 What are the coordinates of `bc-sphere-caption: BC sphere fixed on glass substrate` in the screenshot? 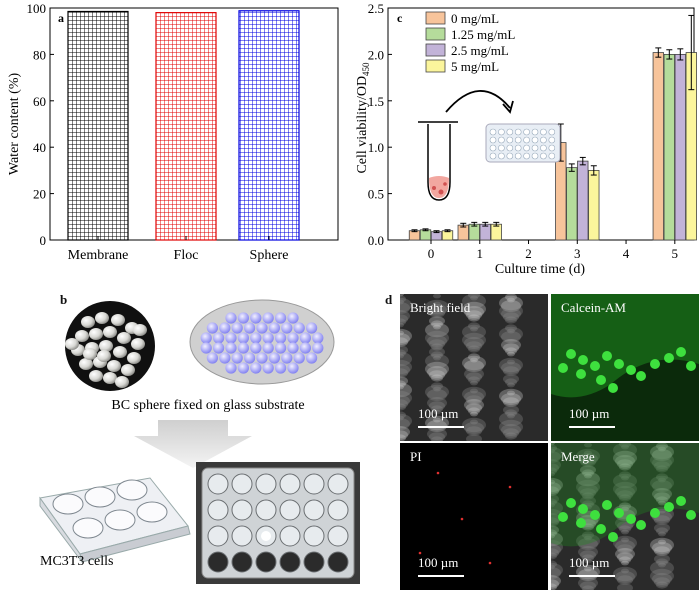 It's located at (207, 405).